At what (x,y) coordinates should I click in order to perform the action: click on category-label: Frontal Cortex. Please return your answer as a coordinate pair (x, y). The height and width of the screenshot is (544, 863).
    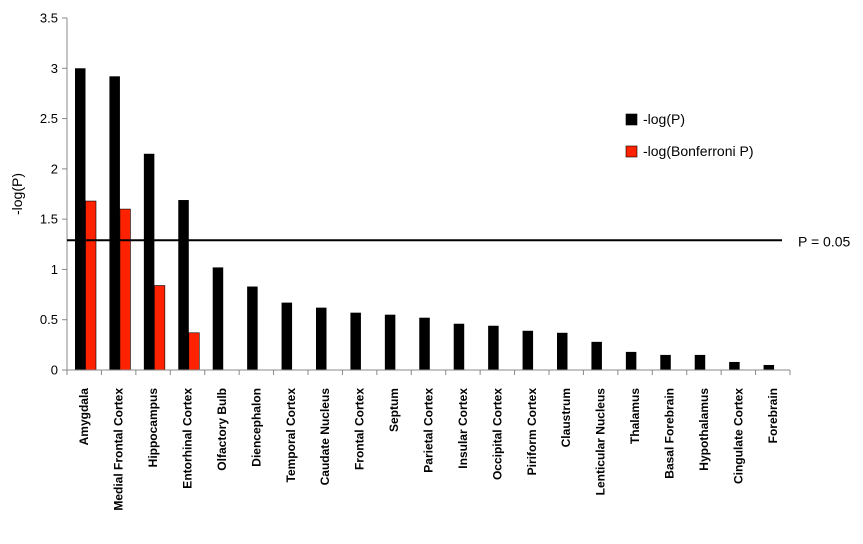
    Looking at the image, I should click on (360, 429).